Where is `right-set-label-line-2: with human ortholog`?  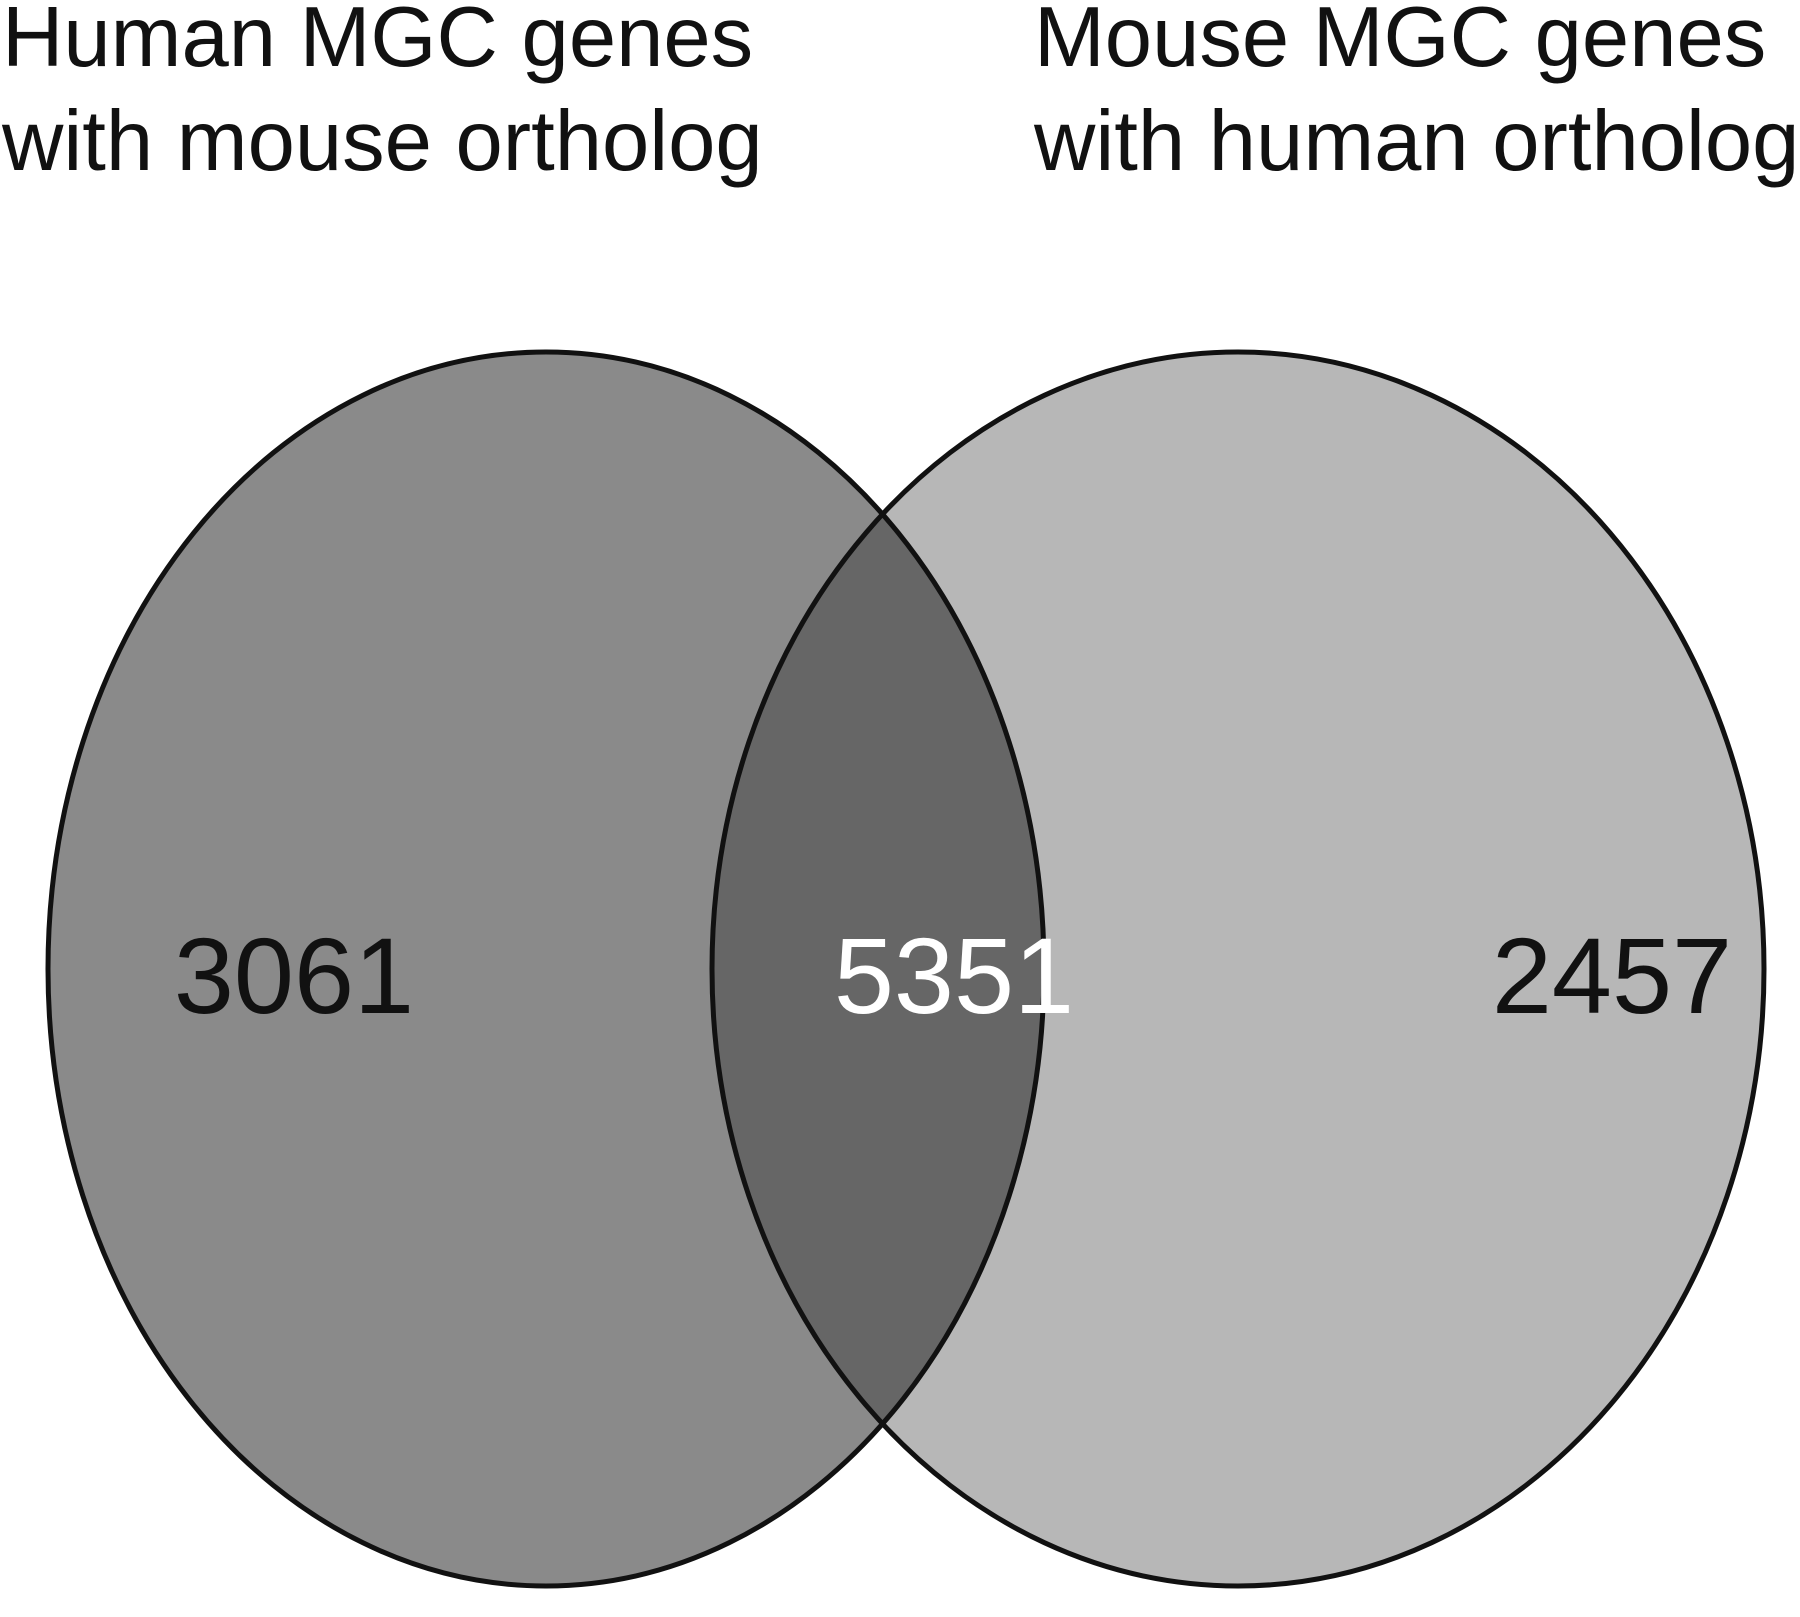 right-set-label-line-2: with human ortholog is located at coordinates (1417, 141).